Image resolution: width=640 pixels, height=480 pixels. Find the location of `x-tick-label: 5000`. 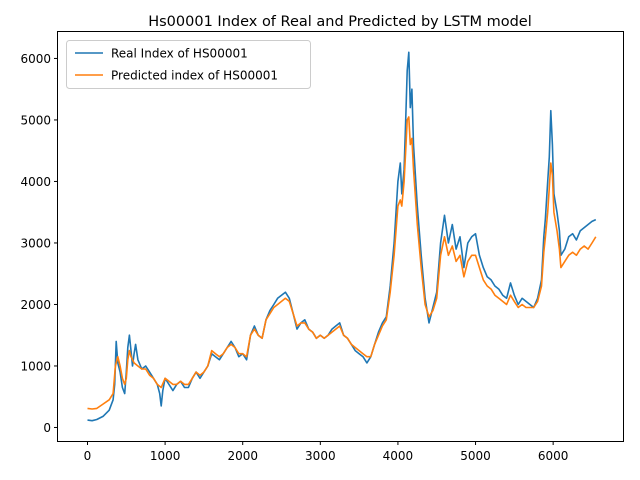

x-tick-label: 5000 is located at coordinates (475, 456).